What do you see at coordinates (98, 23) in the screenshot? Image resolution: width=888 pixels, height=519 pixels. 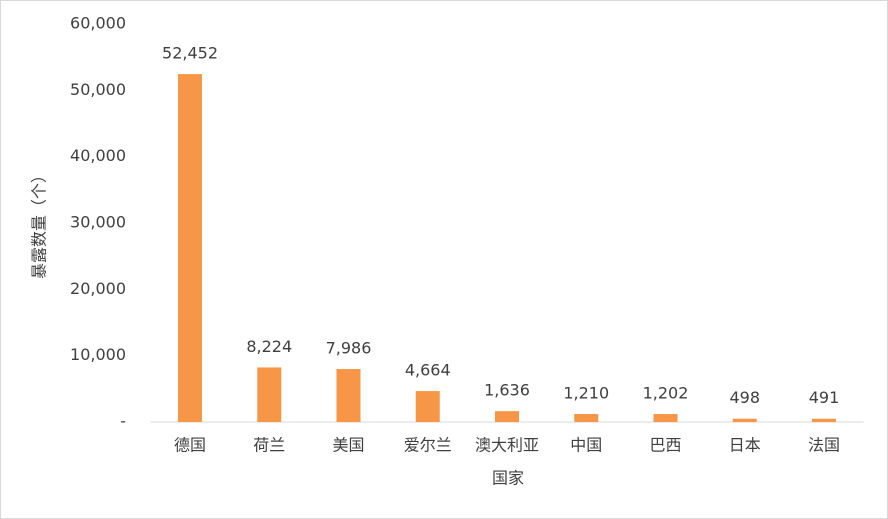 I see `y-tick-label: 60,000` at bounding box center [98, 23].